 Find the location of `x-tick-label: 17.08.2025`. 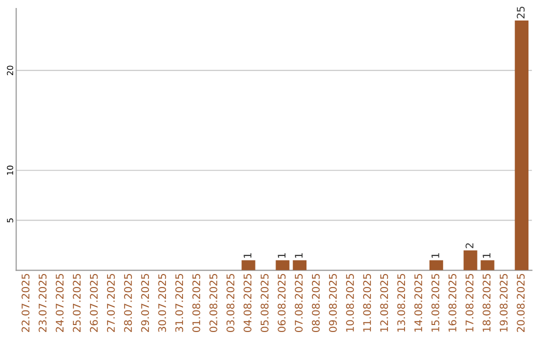

x-tick-label: 17.08.2025 is located at coordinates (470, 303).